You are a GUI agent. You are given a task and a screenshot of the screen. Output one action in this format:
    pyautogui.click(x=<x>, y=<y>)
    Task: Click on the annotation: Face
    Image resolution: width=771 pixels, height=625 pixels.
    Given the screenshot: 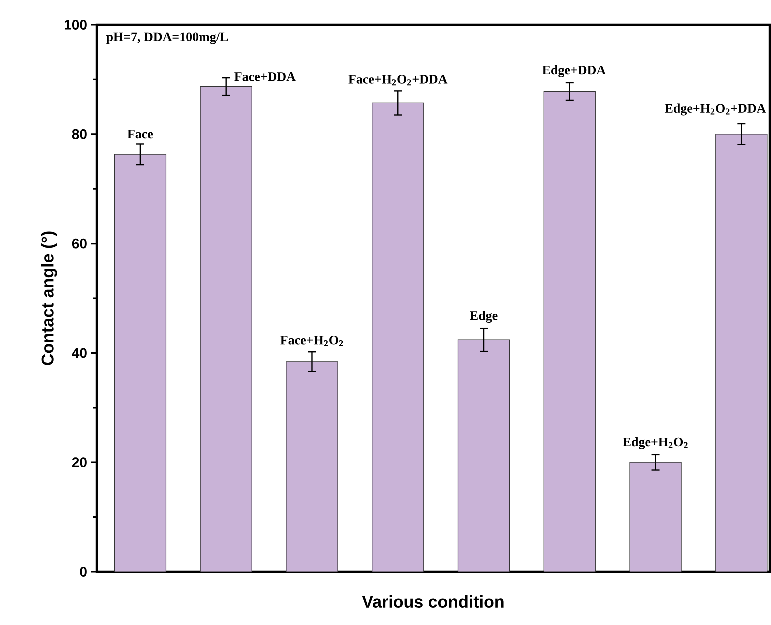 What is the action you would take?
    pyautogui.click(x=141, y=134)
    